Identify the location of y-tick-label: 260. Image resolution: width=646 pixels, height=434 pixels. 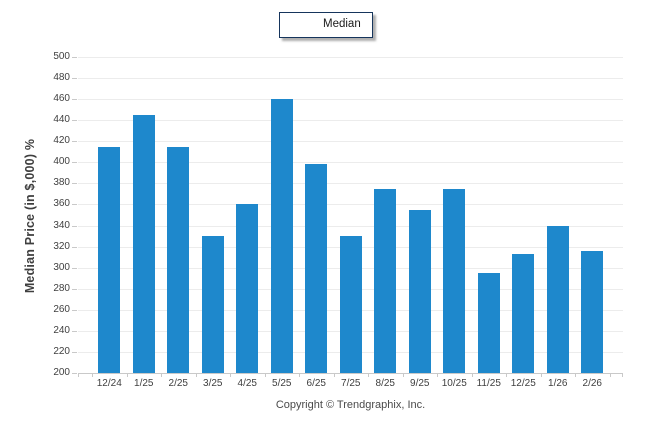
(61, 309).